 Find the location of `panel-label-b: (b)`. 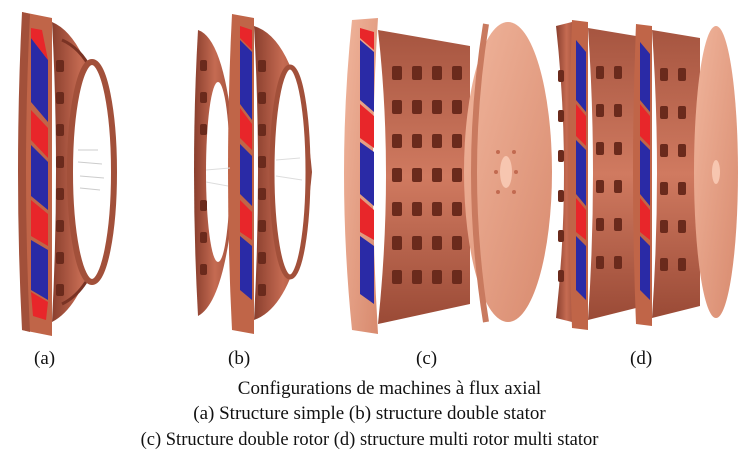

panel-label-b: (b) is located at coordinates (239, 358).